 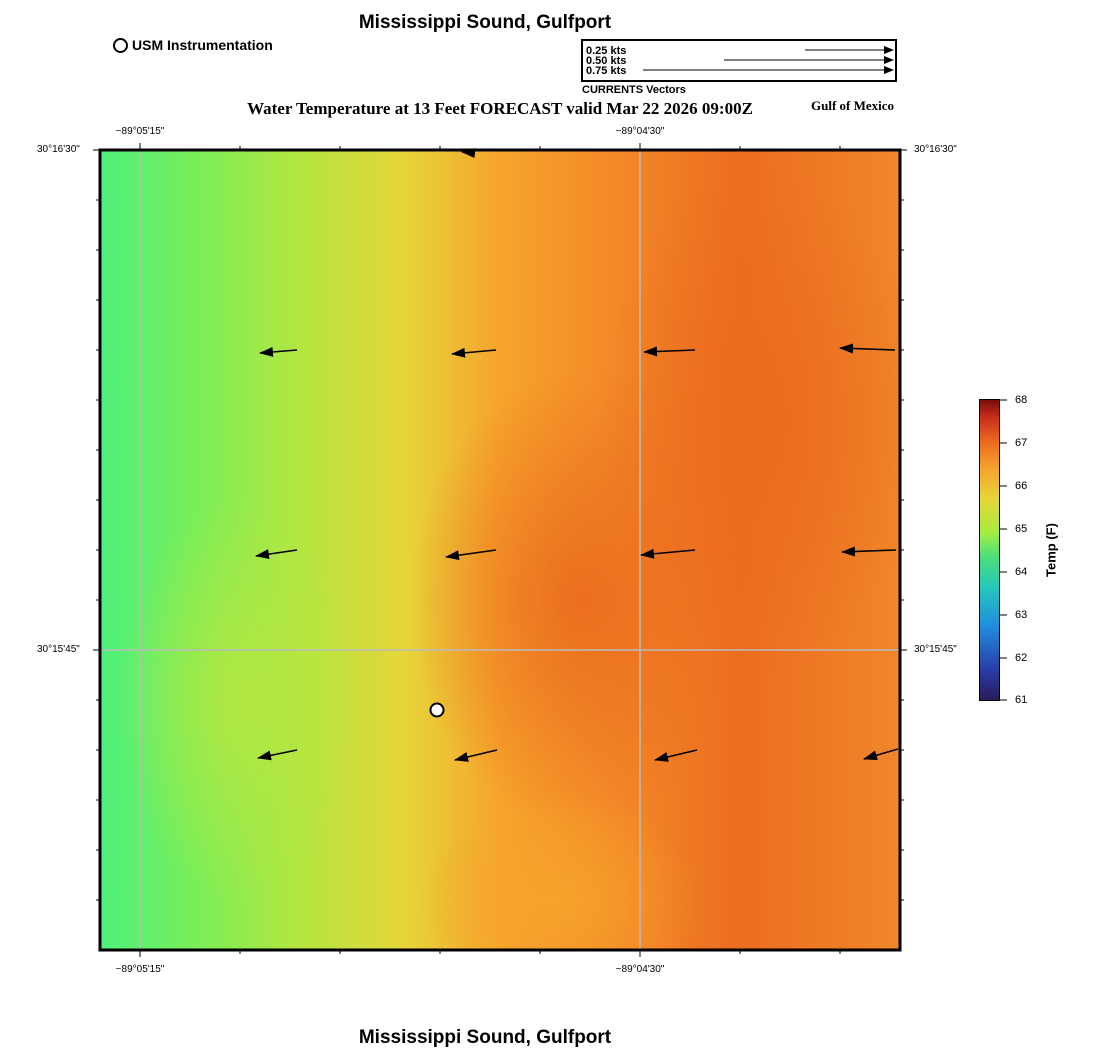 What do you see at coordinates (1021, 486) in the screenshot?
I see `colorbar-tick-label: 66` at bounding box center [1021, 486].